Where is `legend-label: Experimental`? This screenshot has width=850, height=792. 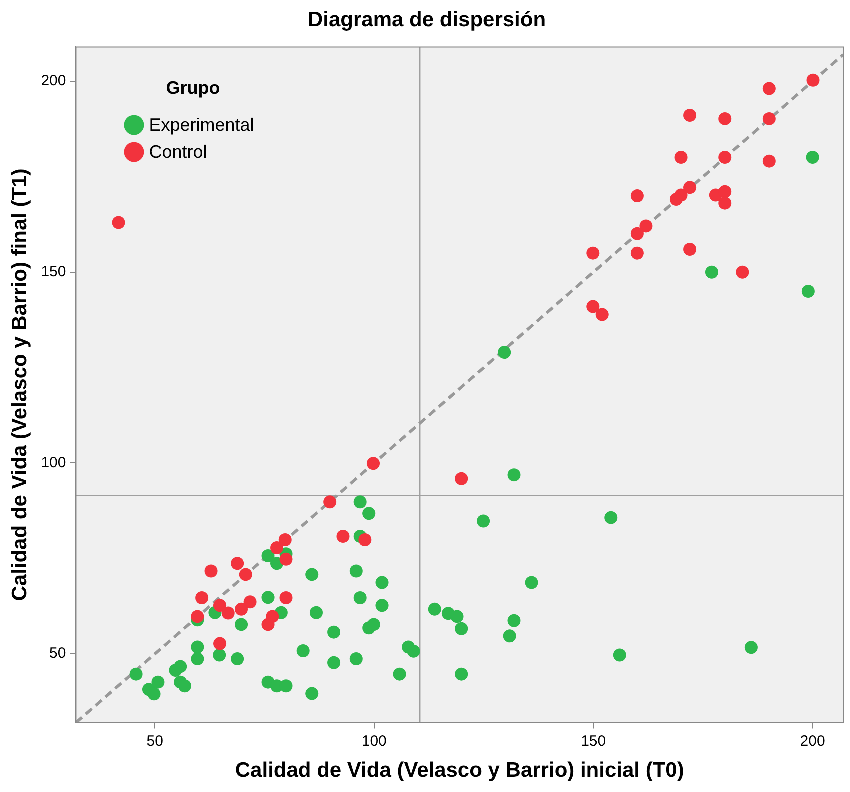
legend-label: Experimental is located at coordinates (201, 125).